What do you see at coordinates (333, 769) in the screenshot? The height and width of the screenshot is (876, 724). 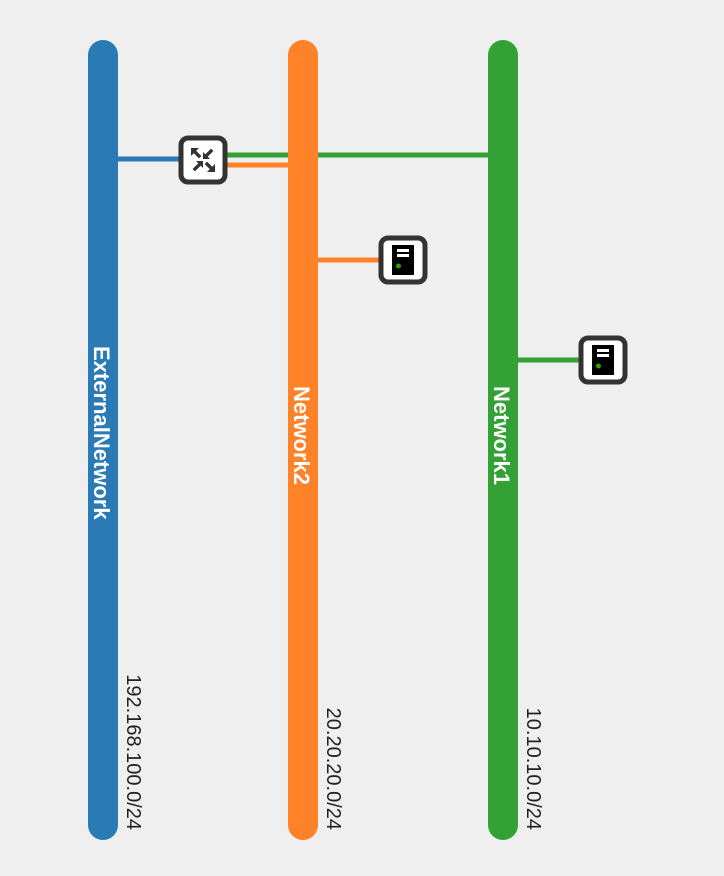 I see `network-cidr: 20.20.20.0/24` at bounding box center [333, 769].